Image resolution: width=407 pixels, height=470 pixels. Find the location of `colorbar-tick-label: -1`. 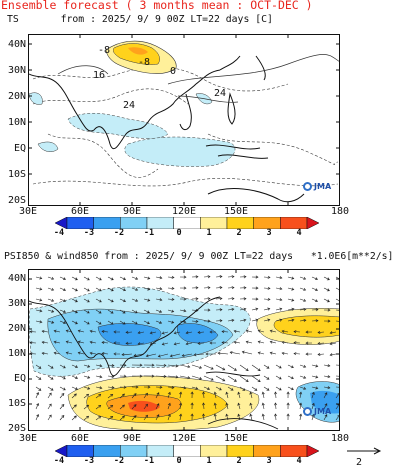

colorbar-tick-label: -1 is located at coordinates (149, 233).